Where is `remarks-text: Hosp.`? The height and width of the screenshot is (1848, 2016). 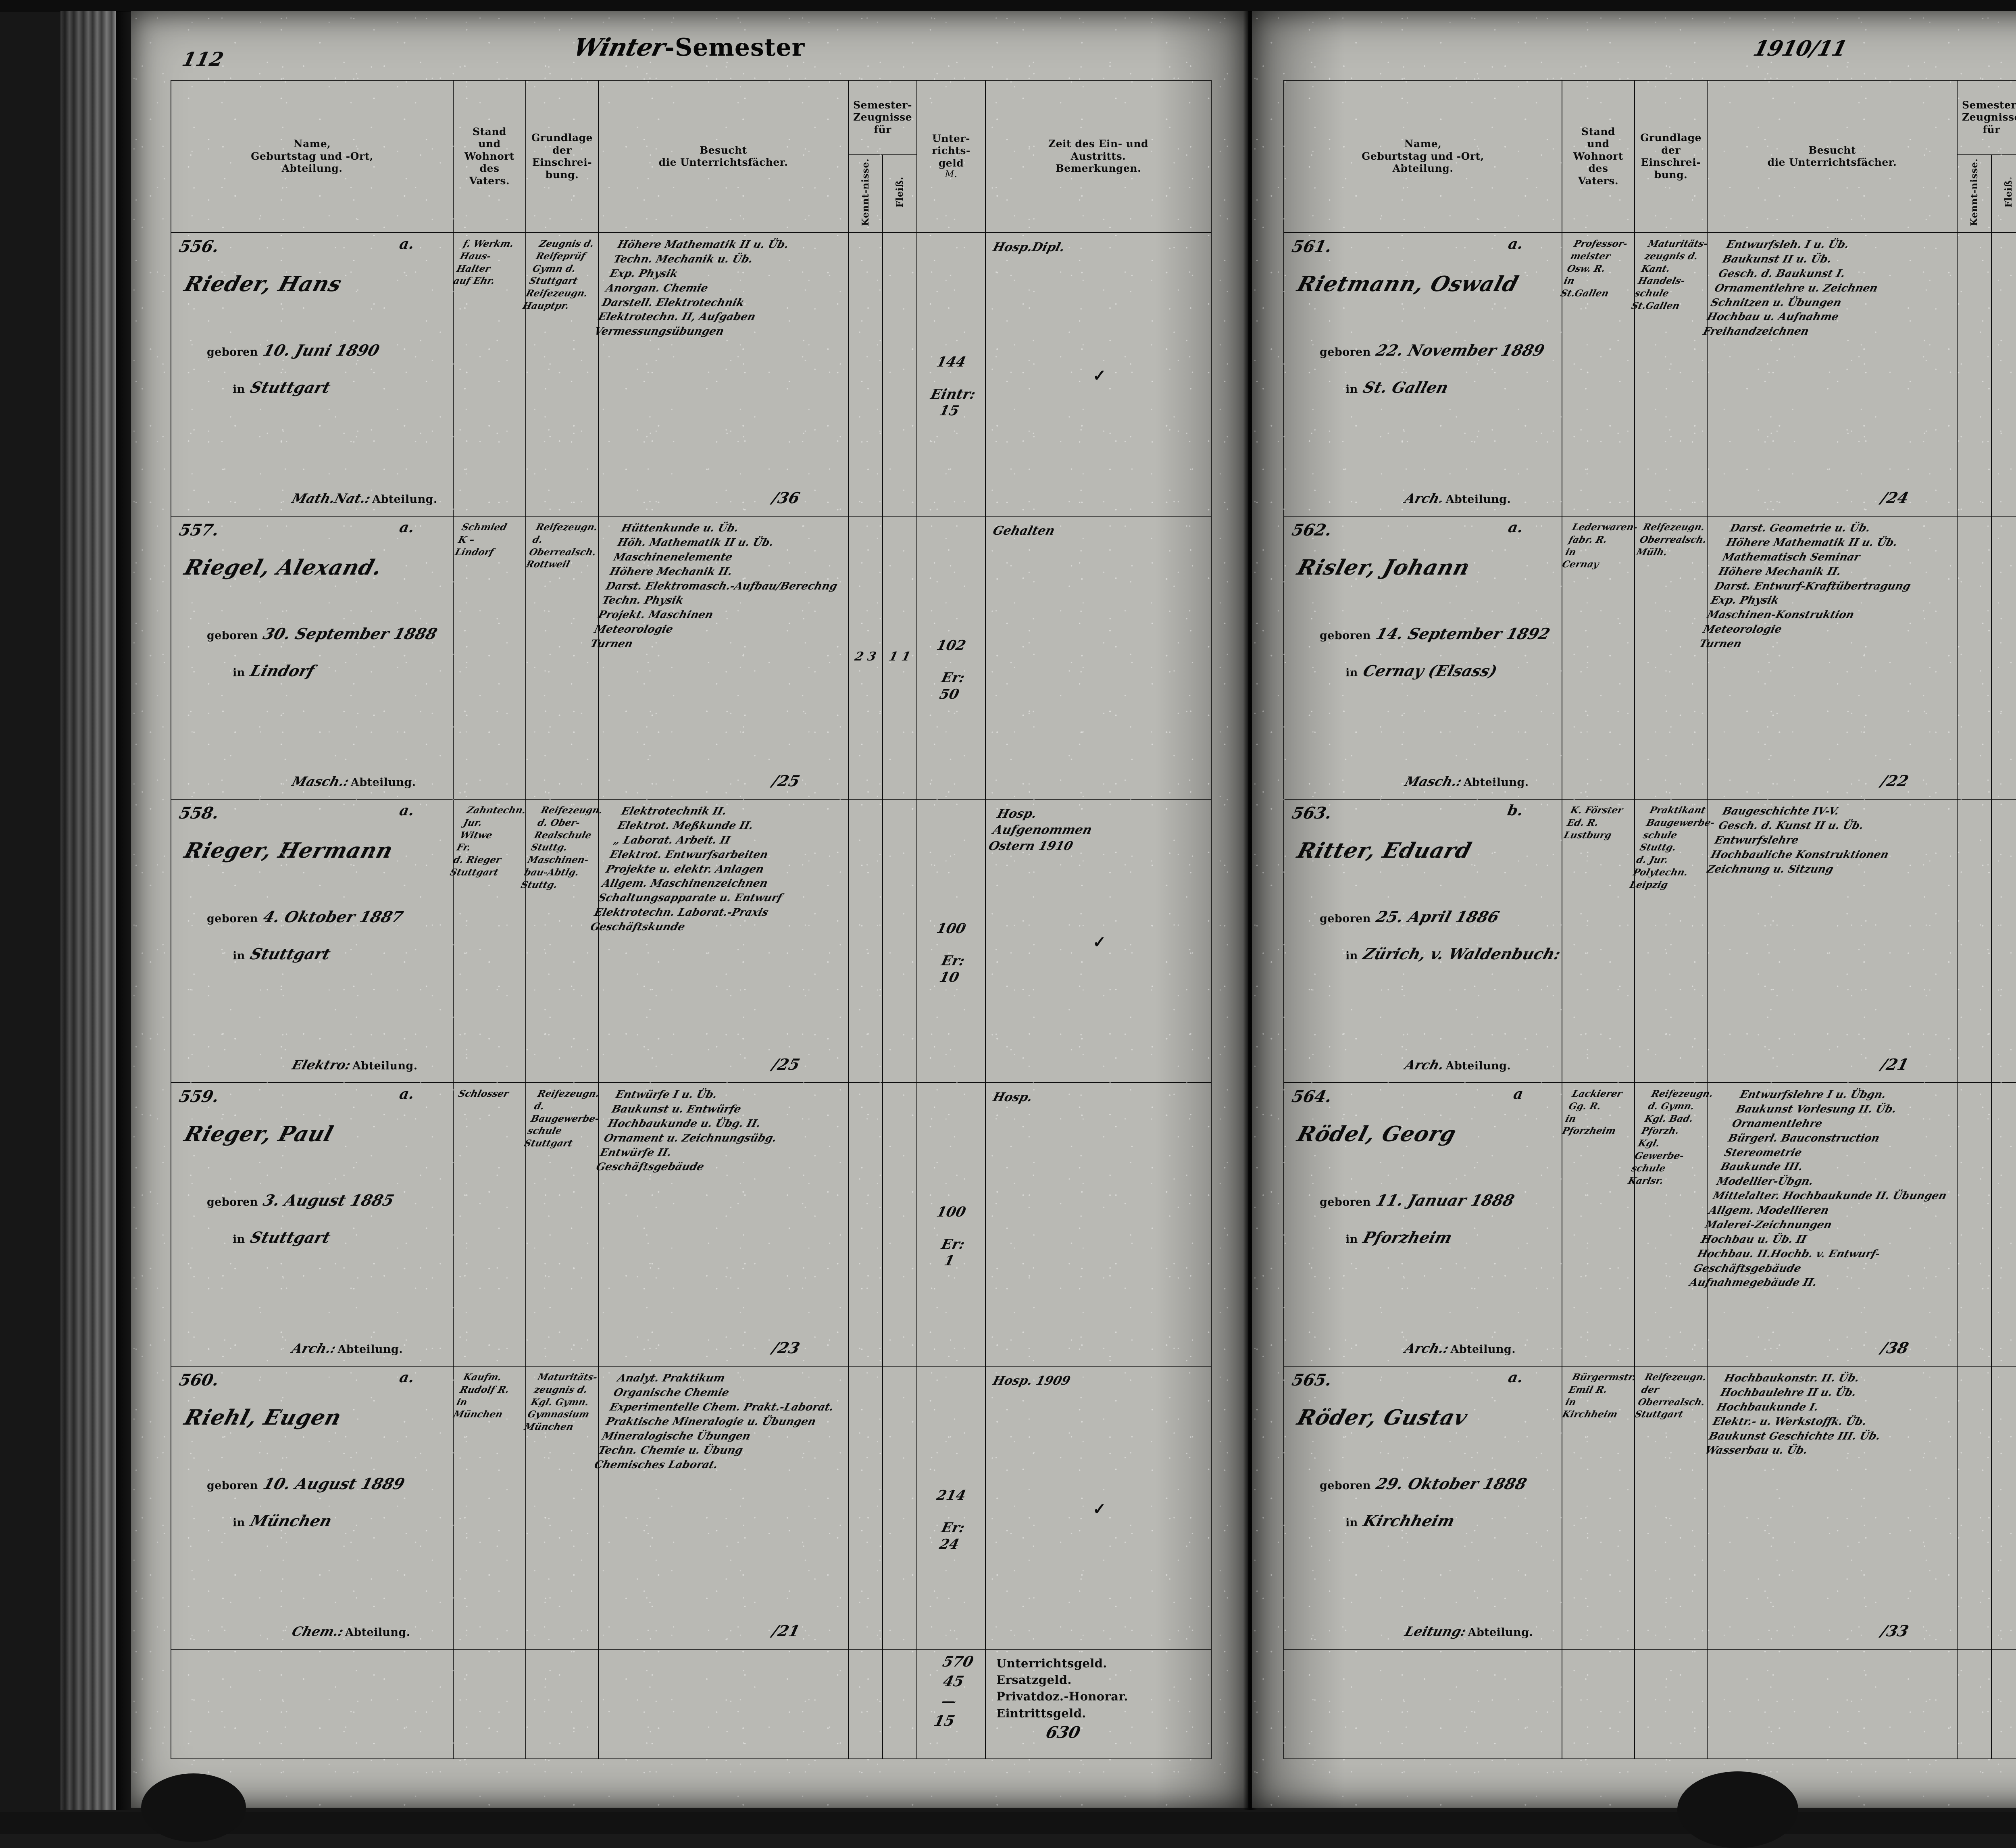
remarks-text: Hosp. is located at coordinates (1012, 1097).